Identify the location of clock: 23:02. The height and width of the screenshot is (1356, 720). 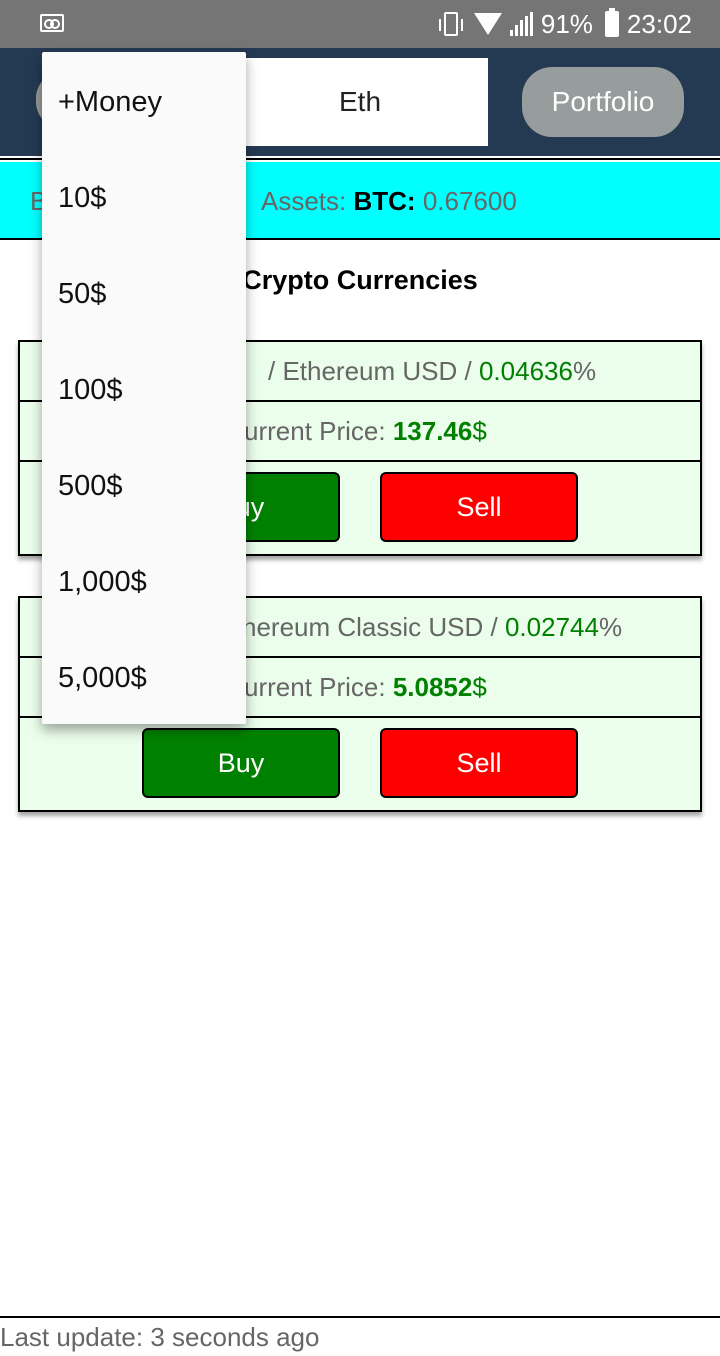
(659, 23).